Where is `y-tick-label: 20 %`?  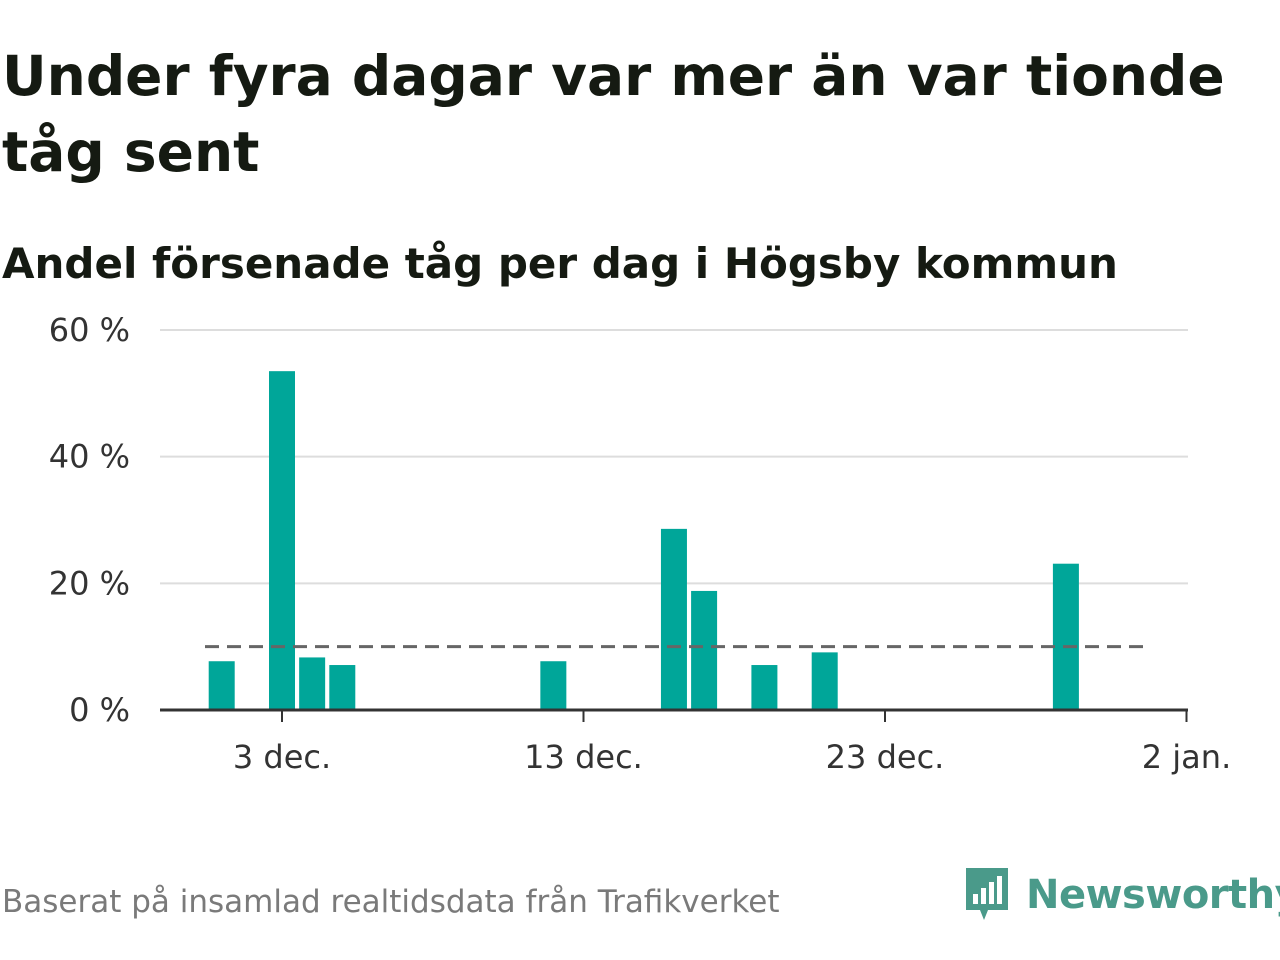
y-tick-label: 20 % is located at coordinates (89, 583).